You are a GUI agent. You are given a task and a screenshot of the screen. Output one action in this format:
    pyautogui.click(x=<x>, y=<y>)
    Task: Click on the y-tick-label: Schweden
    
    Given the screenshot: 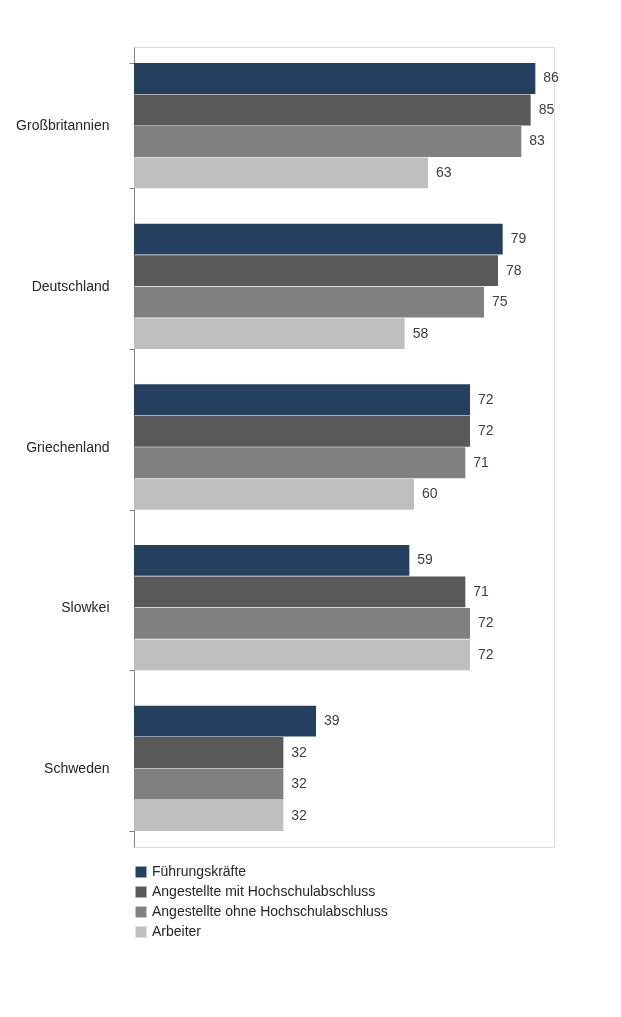 What is the action you would take?
    pyautogui.click(x=77, y=767)
    